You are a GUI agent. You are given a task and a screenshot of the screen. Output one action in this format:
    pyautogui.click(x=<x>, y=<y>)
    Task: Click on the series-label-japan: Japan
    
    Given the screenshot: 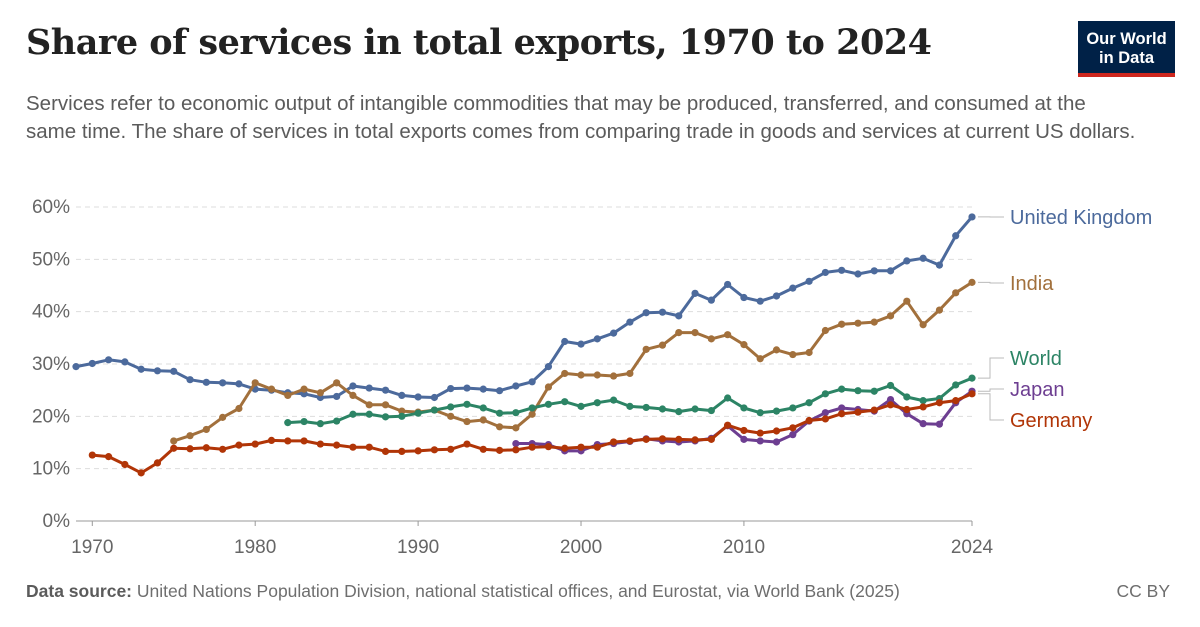 What is the action you would take?
    pyautogui.click(x=1037, y=390)
    